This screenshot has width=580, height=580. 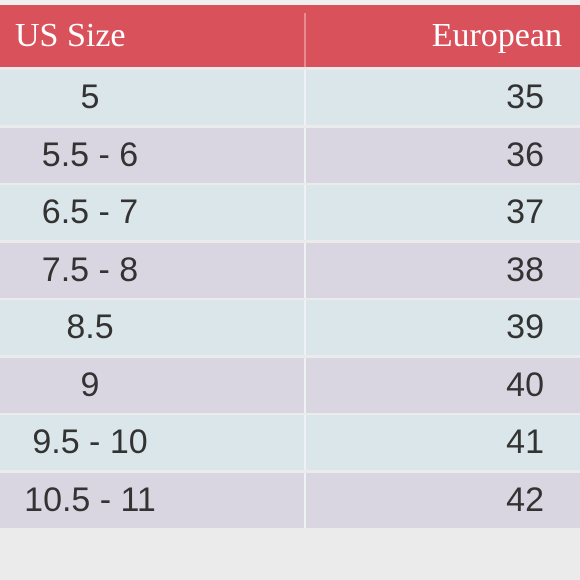 What do you see at coordinates (70, 35) in the screenshot?
I see `header-cell: US Size` at bounding box center [70, 35].